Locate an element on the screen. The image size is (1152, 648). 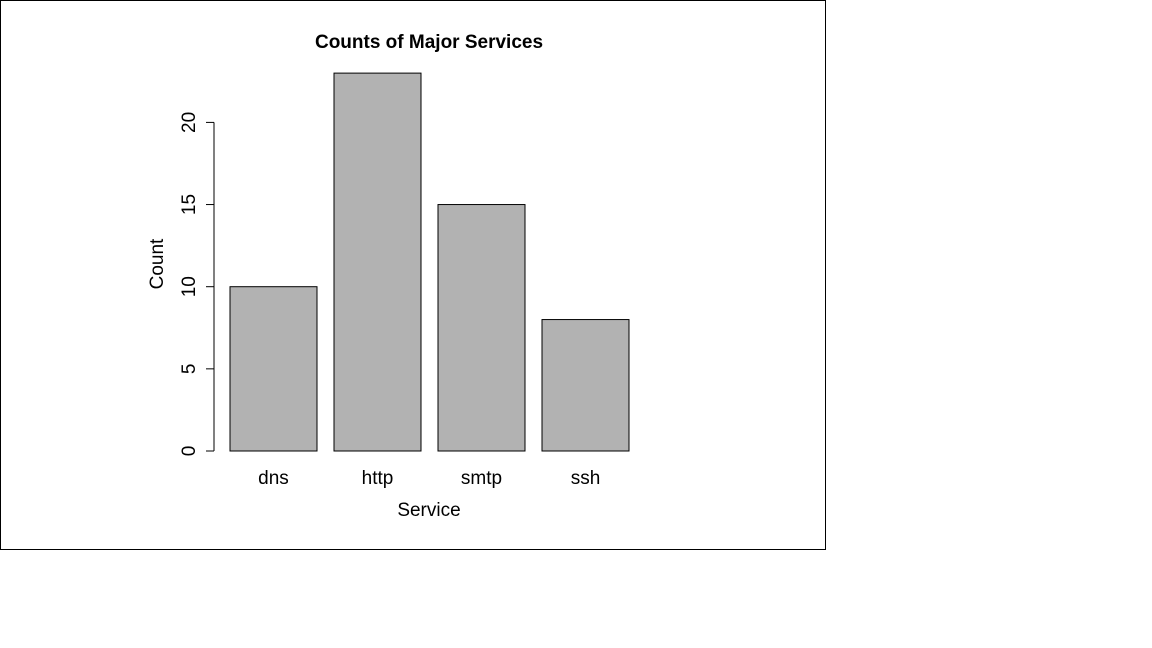
x-tick-label: smtp is located at coordinates (481, 478).